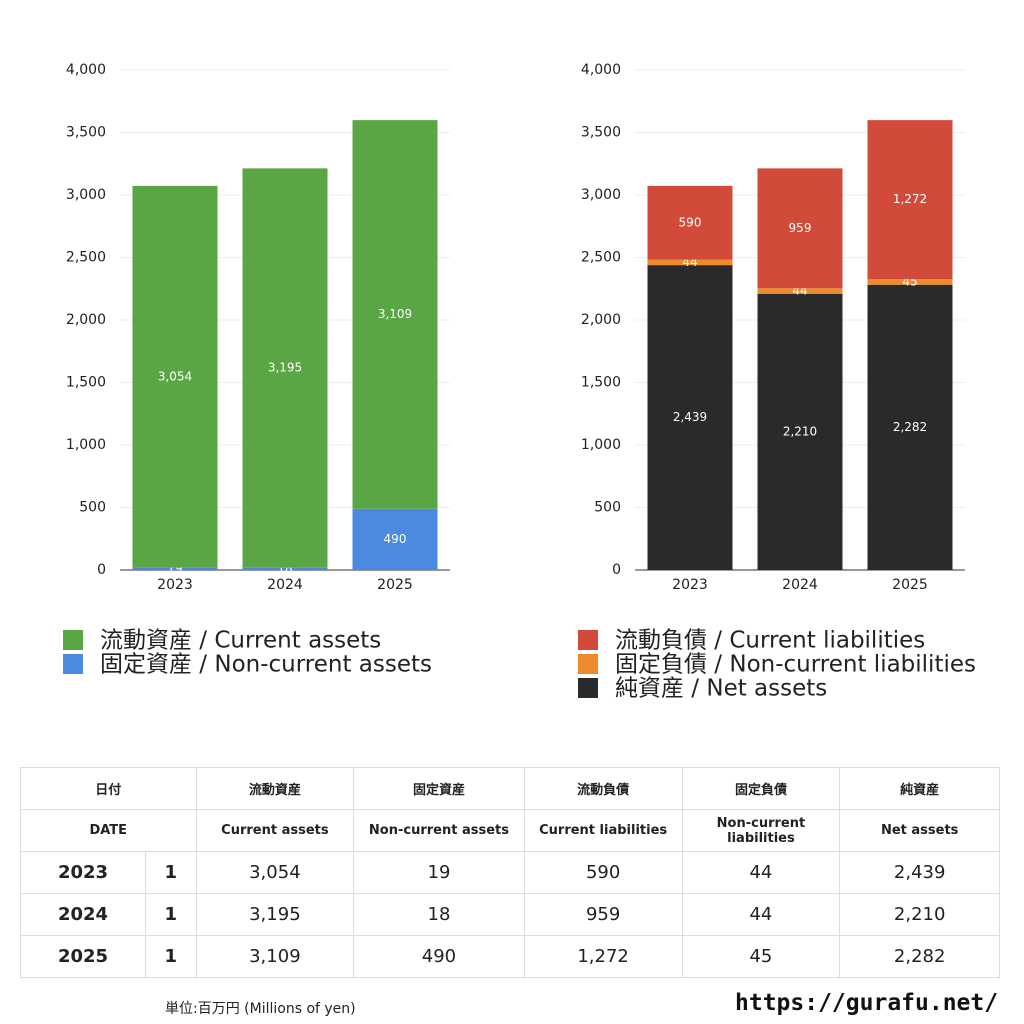 The height and width of the screenshot is (1024, 1024). Describe the element at coordinates (108, 788) in the screenshot. I see `table-cell: 日付` at that location.